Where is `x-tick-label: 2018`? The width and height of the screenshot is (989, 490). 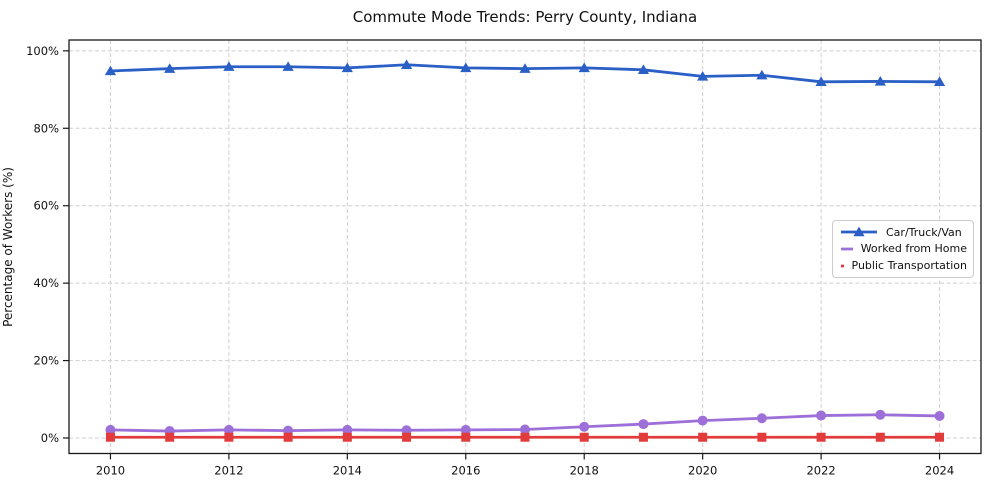 x-tick-label: 2018 is located at coordinates (584, 471).